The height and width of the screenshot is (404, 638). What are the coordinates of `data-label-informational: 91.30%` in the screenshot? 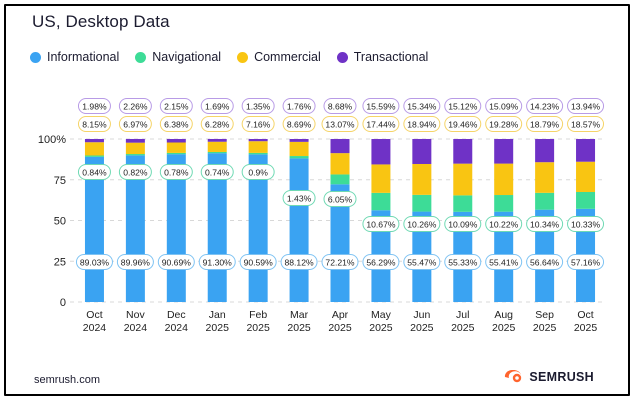 It's located at (218, 263).